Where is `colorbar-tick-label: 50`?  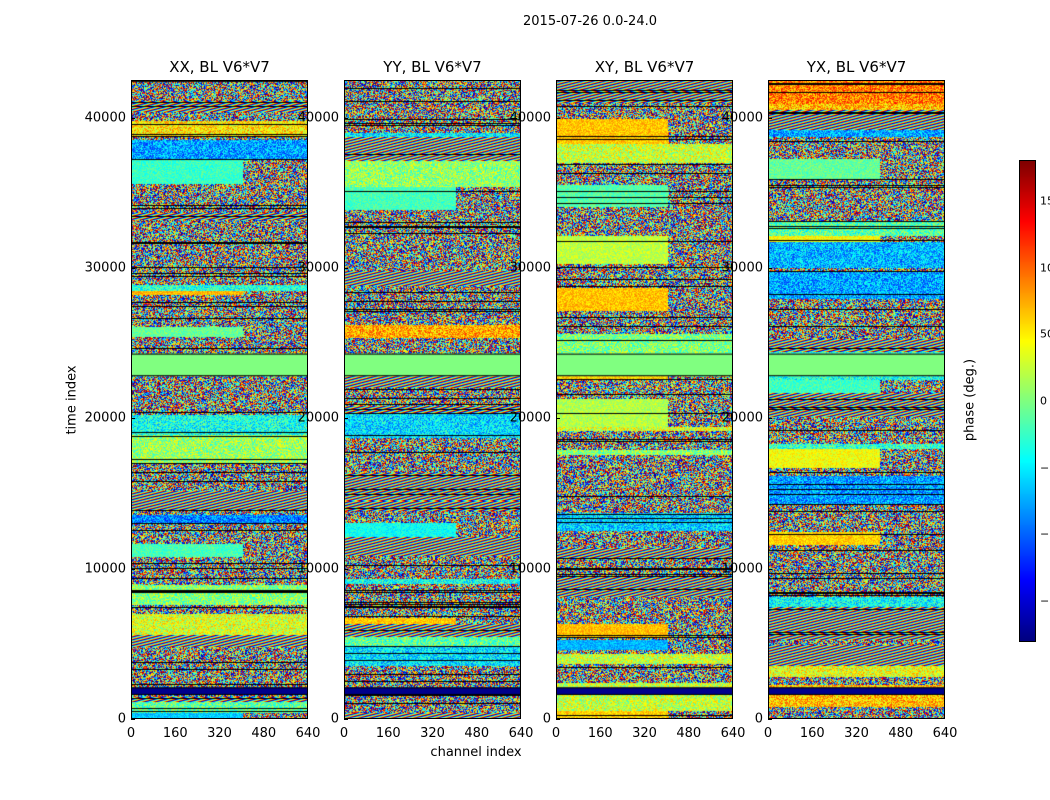 colorbar-tick-label: 50 is located at coordinates (1045, 334).